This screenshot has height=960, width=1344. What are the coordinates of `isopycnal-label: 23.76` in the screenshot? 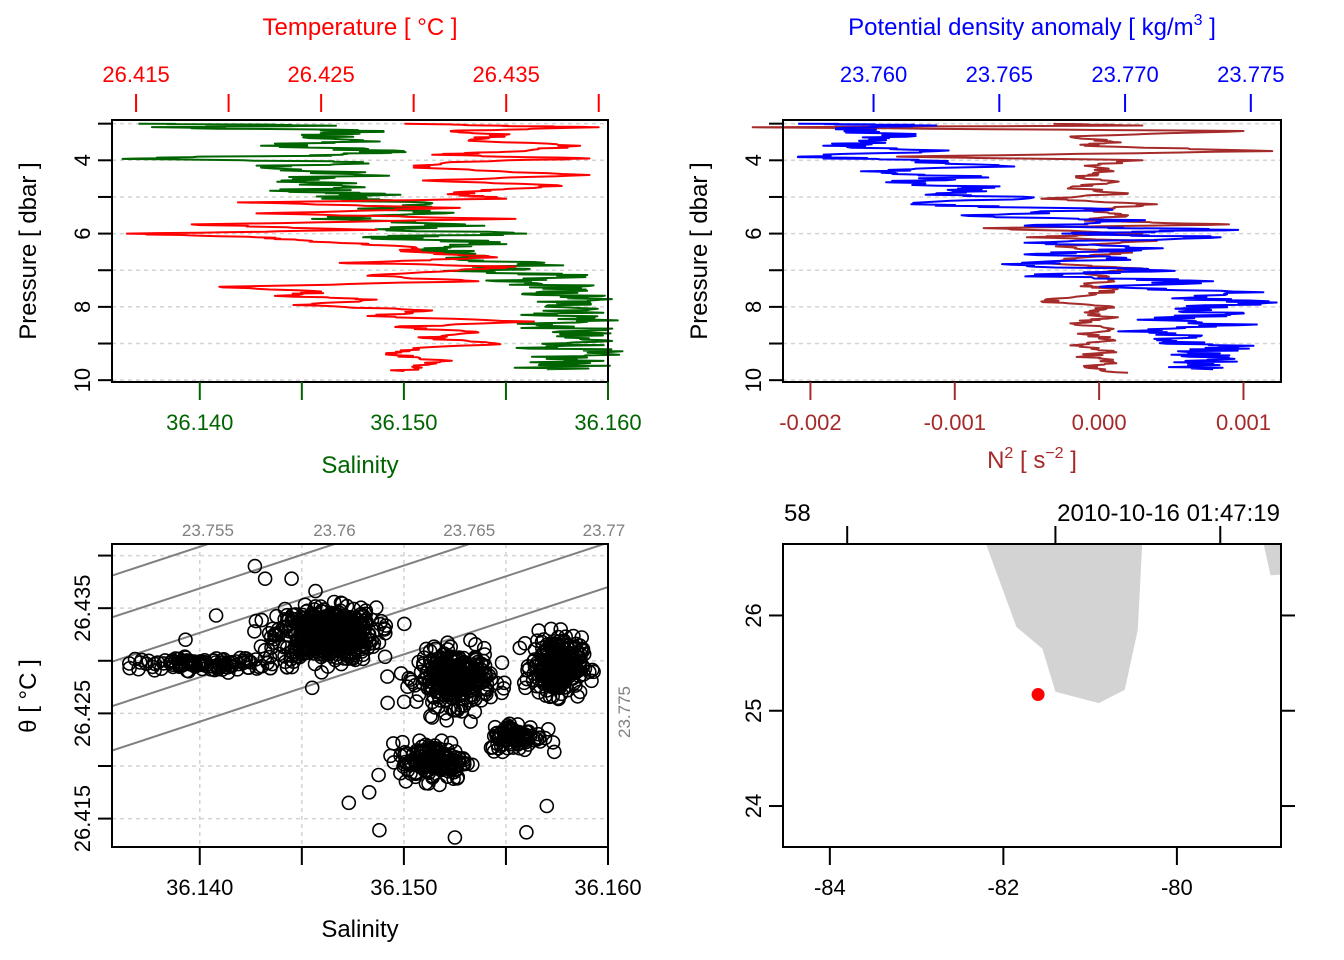 It's located at (334, 530).